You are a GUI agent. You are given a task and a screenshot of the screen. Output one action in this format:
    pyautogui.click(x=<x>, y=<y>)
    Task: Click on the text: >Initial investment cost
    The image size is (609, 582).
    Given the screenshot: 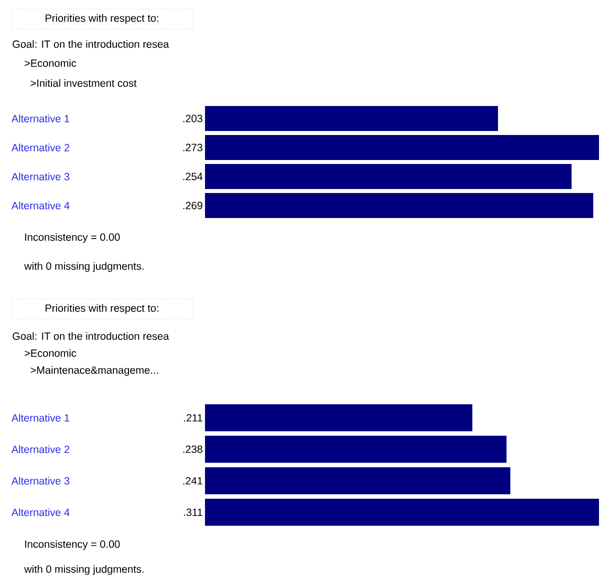 What is the action you would take?
    pyautogui.click(x=83, y=83)
    